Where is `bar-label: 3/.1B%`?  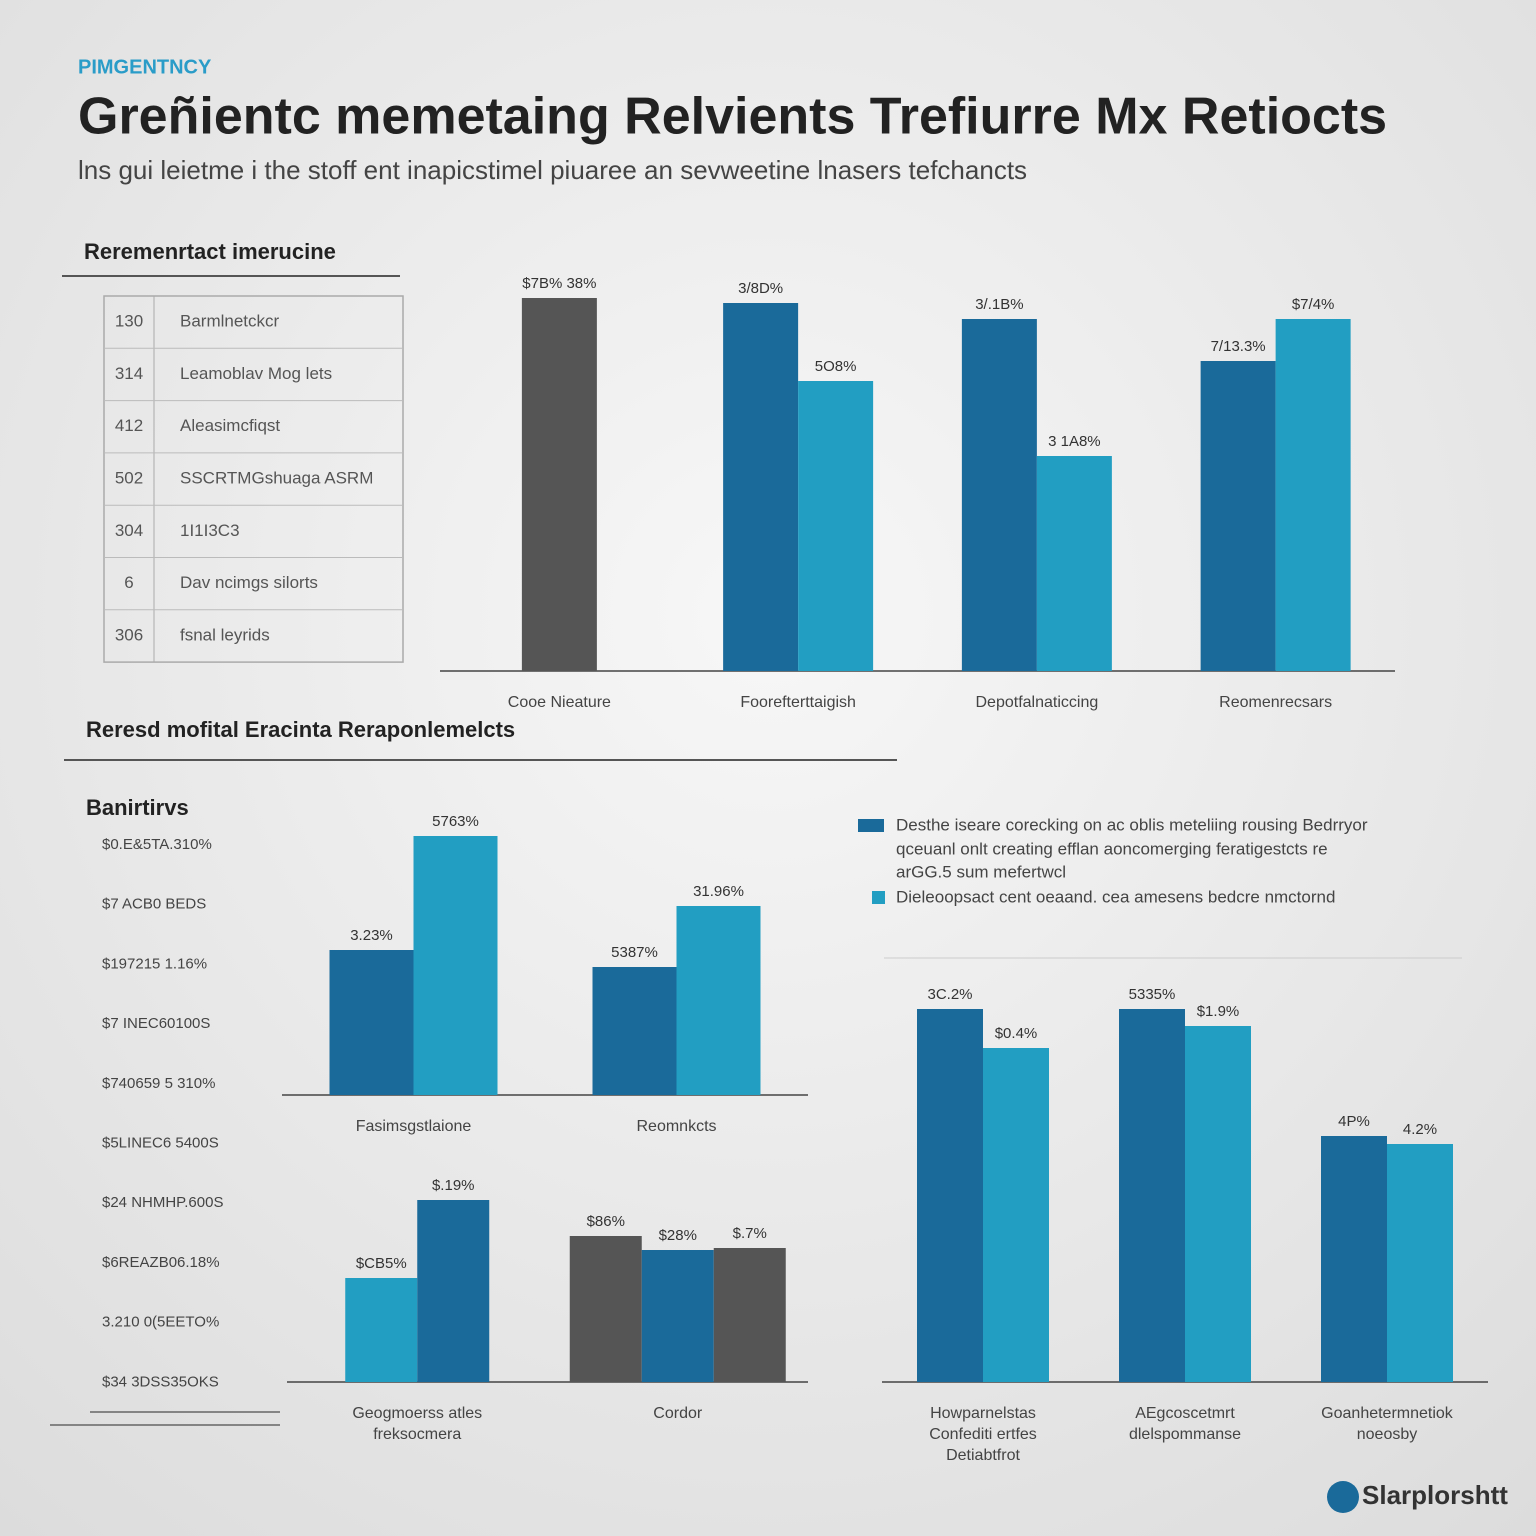 bar-label: 3/.1B% is located at coordinates (999, 304).